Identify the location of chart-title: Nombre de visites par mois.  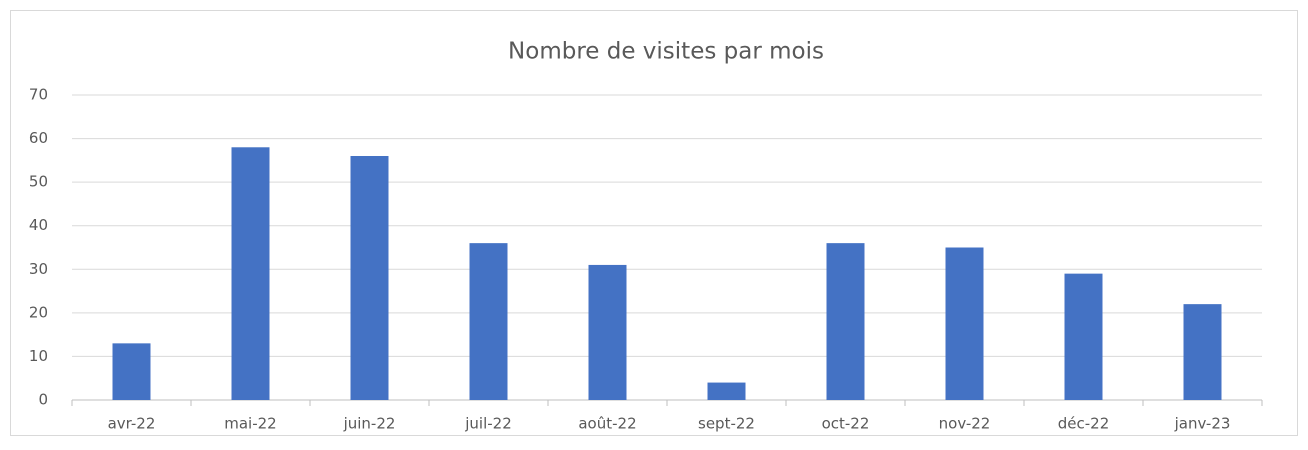
(666, 52).